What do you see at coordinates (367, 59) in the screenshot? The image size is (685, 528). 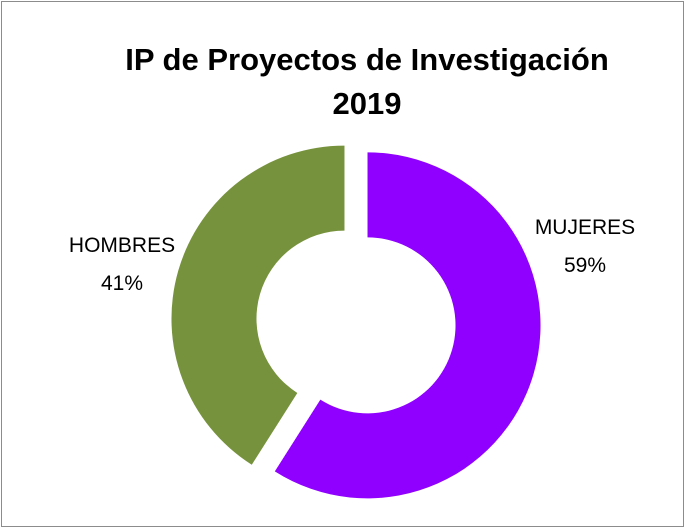 I see `chart-title-line-1: IP de Proyectos de Investigación` at bounding box center [367, 59].